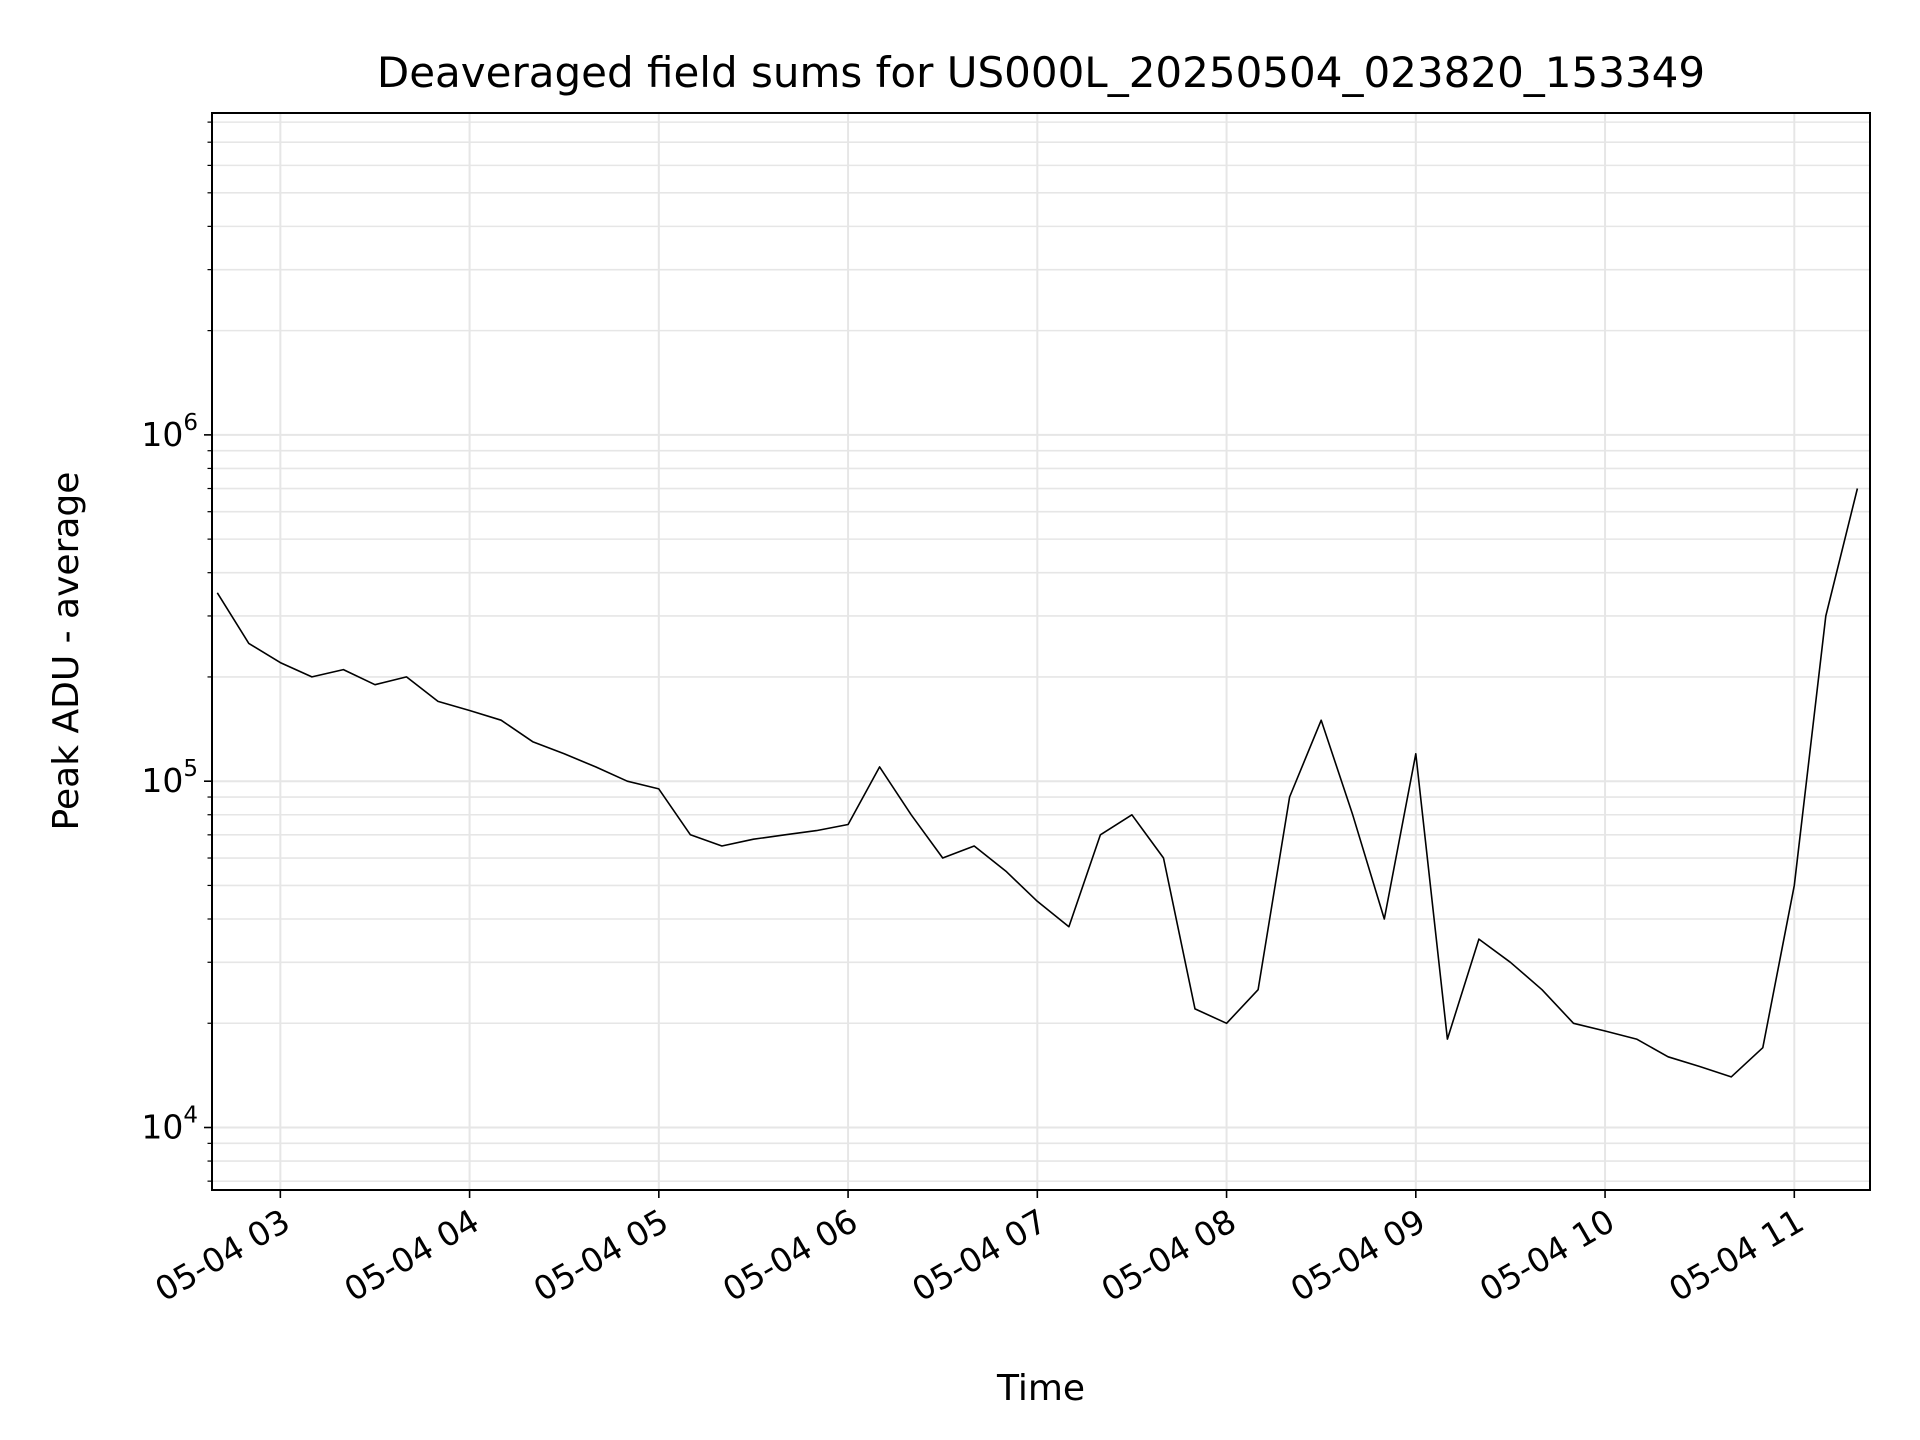  What do you see at coordinates (169, 432) in the screenshot?
I see `y-tick-label: 10⁶` at bounding box center [169, 432].